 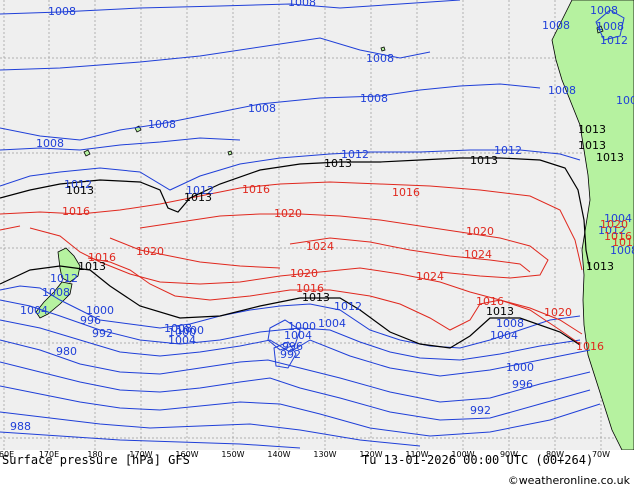 What do you see at coordinates (601, 454) in the screenshot?
I see `longitude-label: 70W` at bounding box center [601, 454].